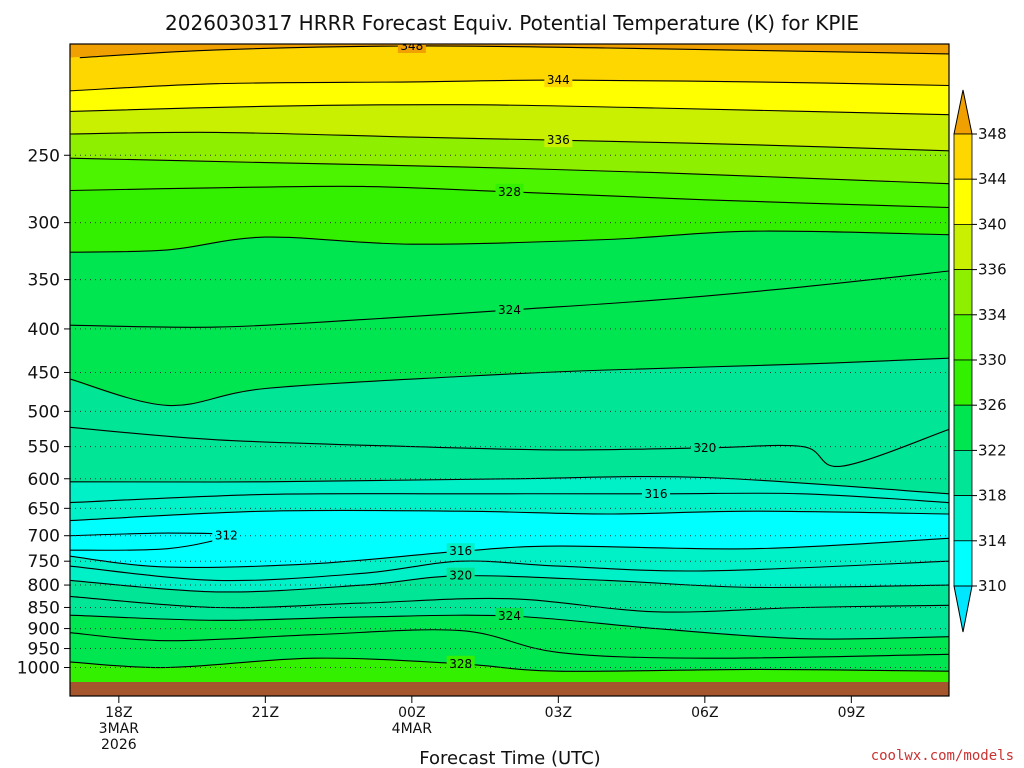 The image size is (1024, 768). What do you see at coordinates (44, 537) in the screenshot?
I see `y-tick-label: 700` at bounding box center [44, 537].